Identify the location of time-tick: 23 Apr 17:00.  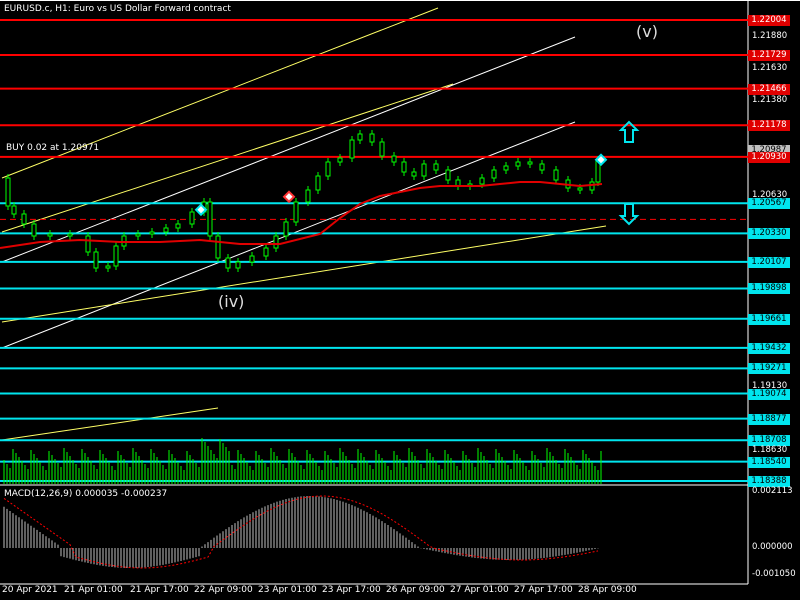
(351, 590).